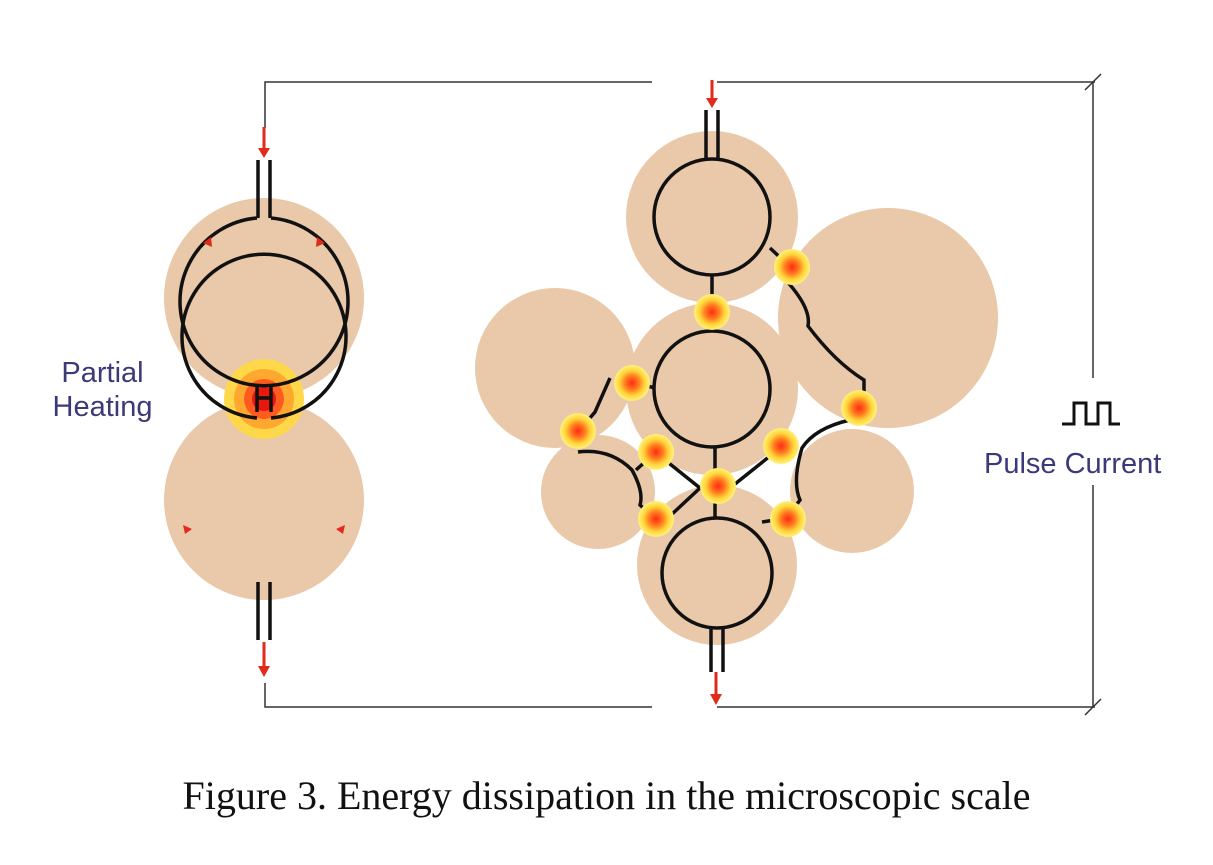 The width and height of the screenshot is (1213, 865). I want to click on partial-heating-line2: Heating, so click(102, 407).